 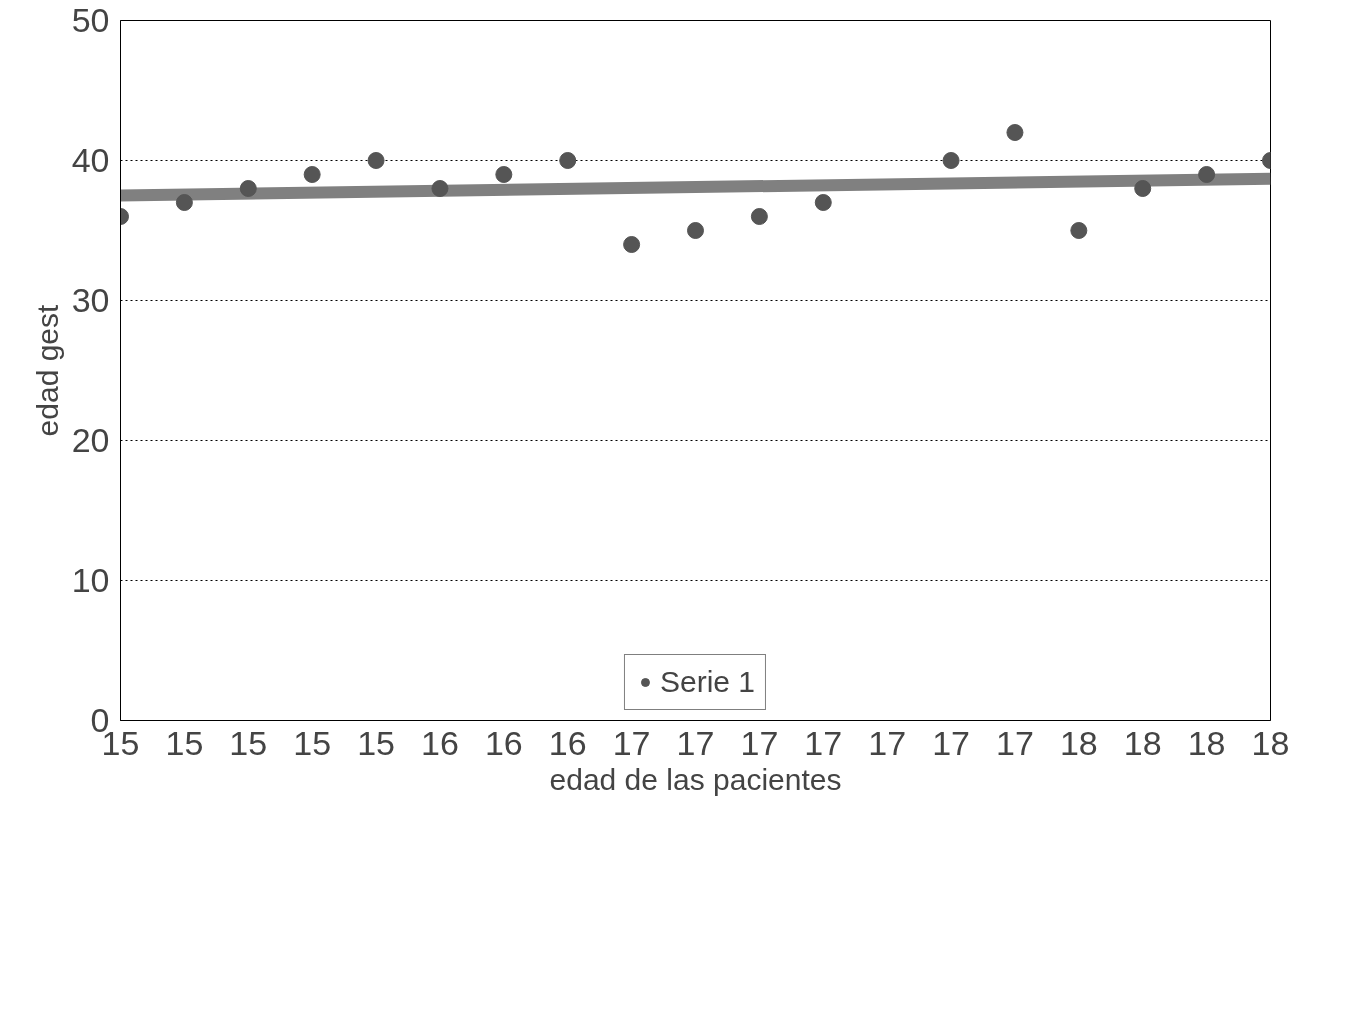 I want to click on y-axis-title: edad gest, so click(x=47, y=370).